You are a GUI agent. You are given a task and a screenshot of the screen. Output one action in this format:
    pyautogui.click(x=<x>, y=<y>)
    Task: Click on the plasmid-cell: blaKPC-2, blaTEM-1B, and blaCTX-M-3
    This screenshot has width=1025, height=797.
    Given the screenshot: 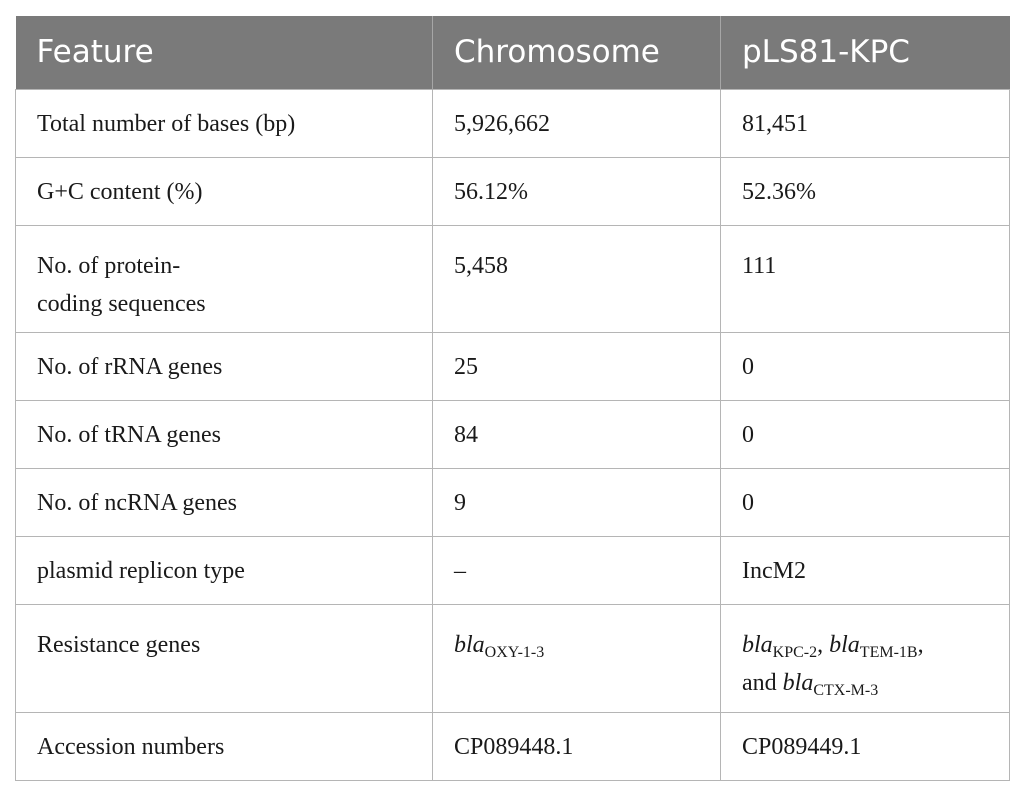 What is the action you would take?
    pyautogui.click(x=865, y=658)
    